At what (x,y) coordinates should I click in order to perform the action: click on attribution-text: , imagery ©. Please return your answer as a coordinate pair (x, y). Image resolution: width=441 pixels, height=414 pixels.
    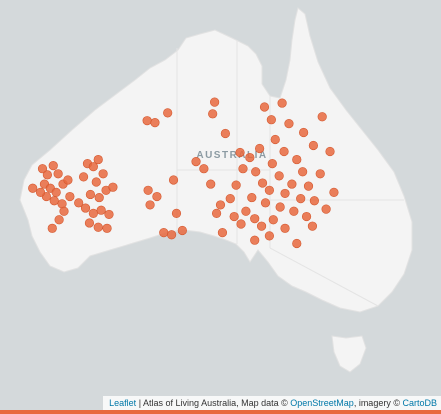
    Looking at the image, I should click on (376, 403).